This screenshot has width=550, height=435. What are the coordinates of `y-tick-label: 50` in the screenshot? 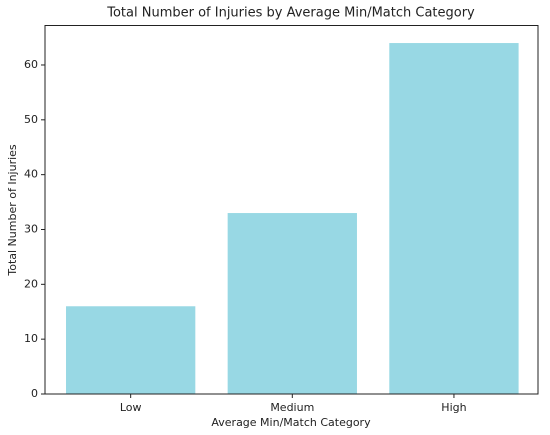 It's located at (31, 119).